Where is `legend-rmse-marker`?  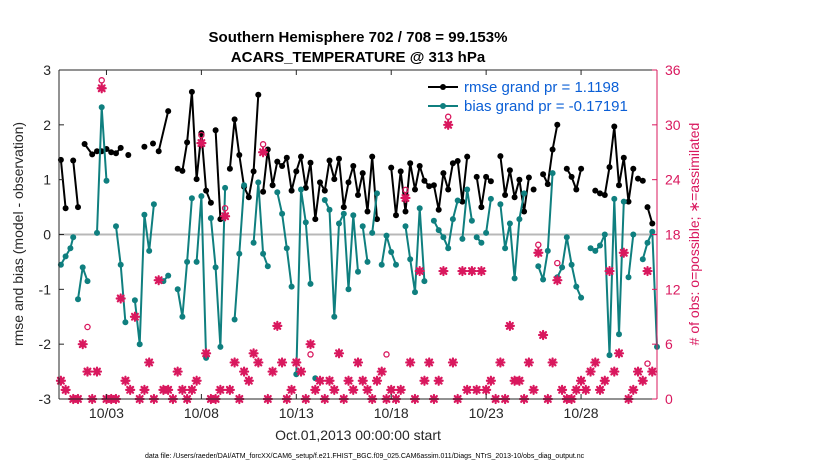
legend-rmse-marker is located at coordinates (443, 87).